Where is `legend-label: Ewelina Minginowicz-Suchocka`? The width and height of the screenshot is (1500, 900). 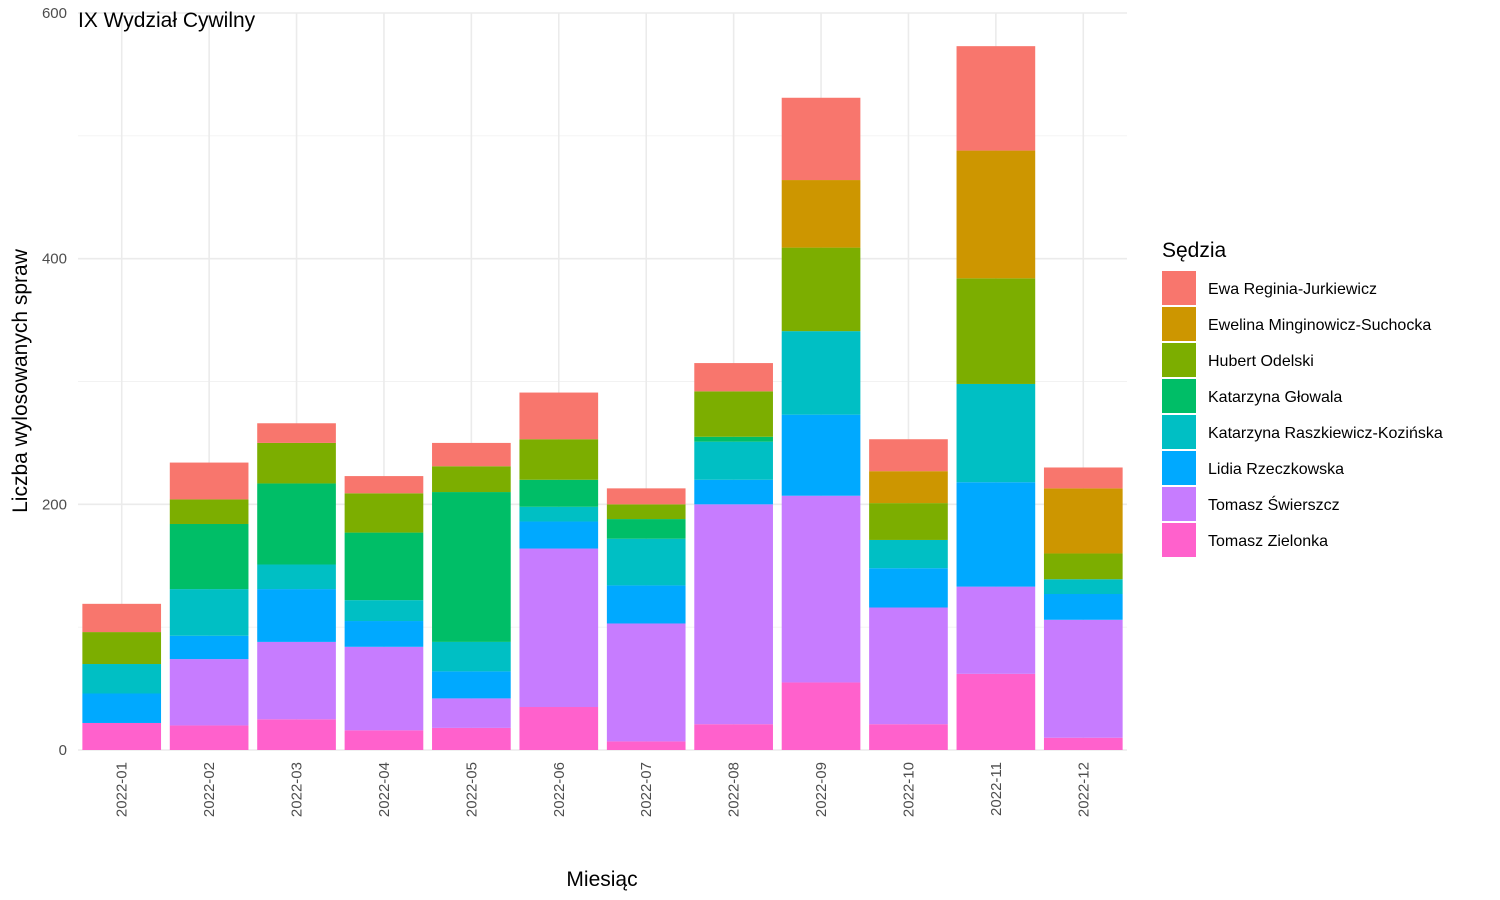 legend-label: Ewelina Minginowicz-Suchocka is located at coordinates (1319, 325).